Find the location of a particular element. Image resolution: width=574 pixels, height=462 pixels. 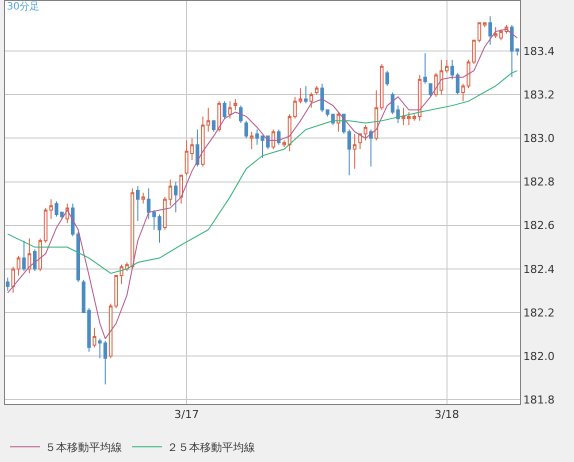

x-tick-label: 3/17 is located at coordinates (186, 415).